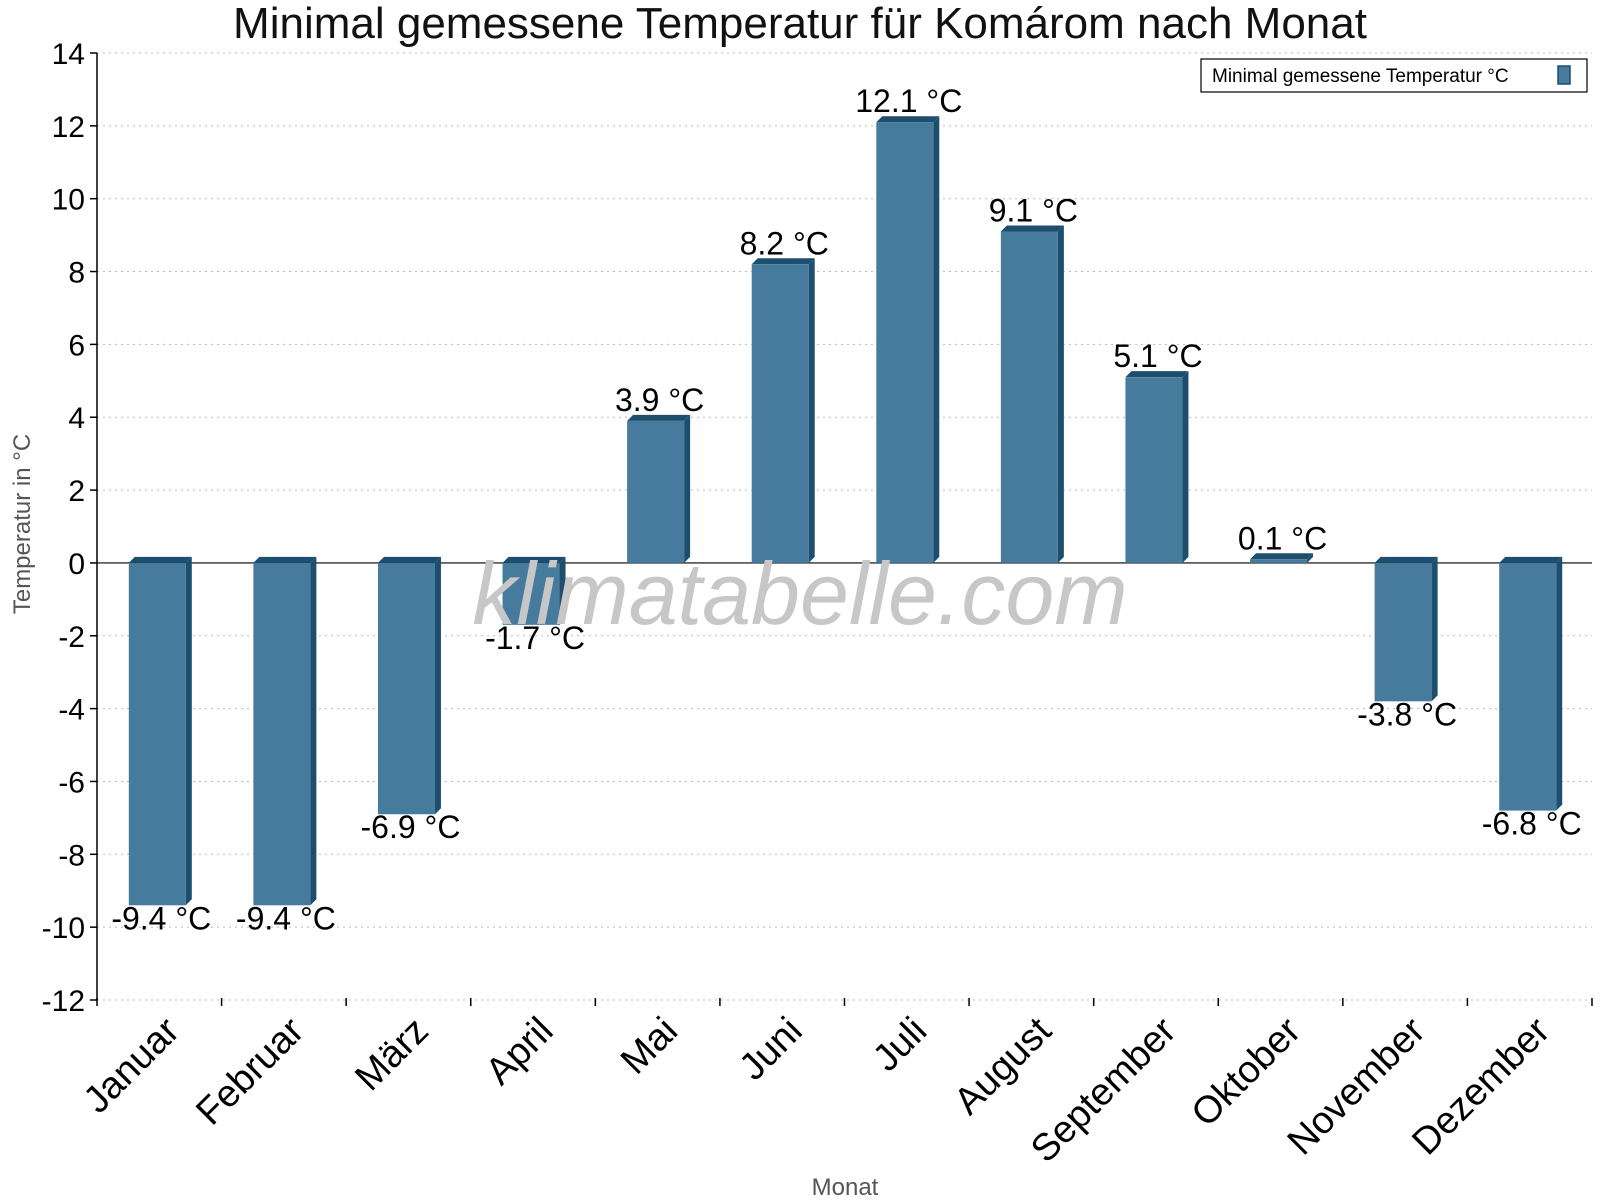 The image size is (1600, 1200). What do you see at coordinates (250, 1071) in the screenshot?
I see `x-tick-label: Februar` at bounding box center [250, 1071].